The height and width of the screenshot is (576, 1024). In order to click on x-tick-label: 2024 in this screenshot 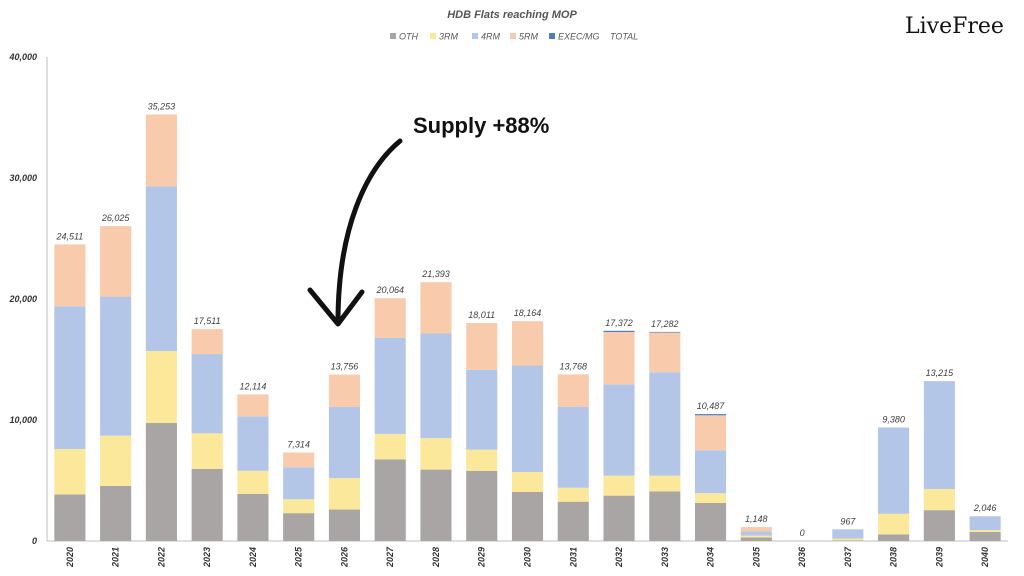, I will do `click(253, 557)`.